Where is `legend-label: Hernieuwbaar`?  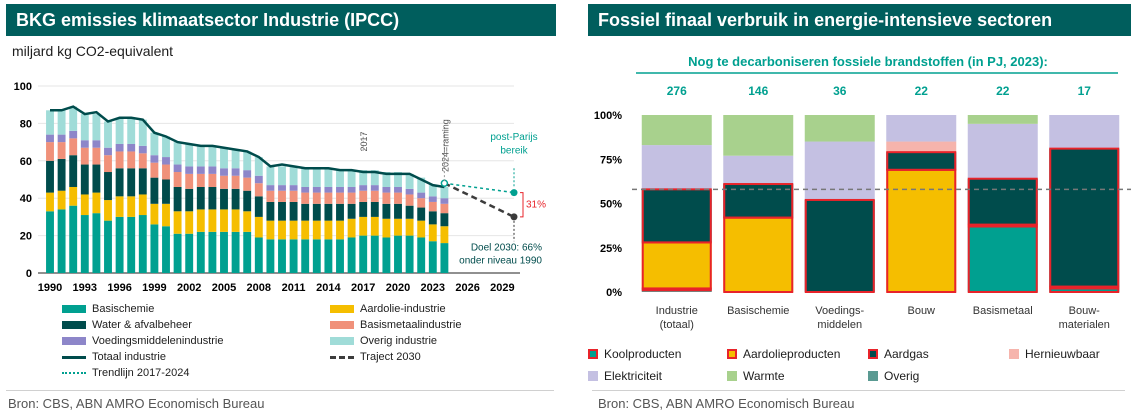 legend-label: Hernieuwbaar is located at coordinates (1062, 354).